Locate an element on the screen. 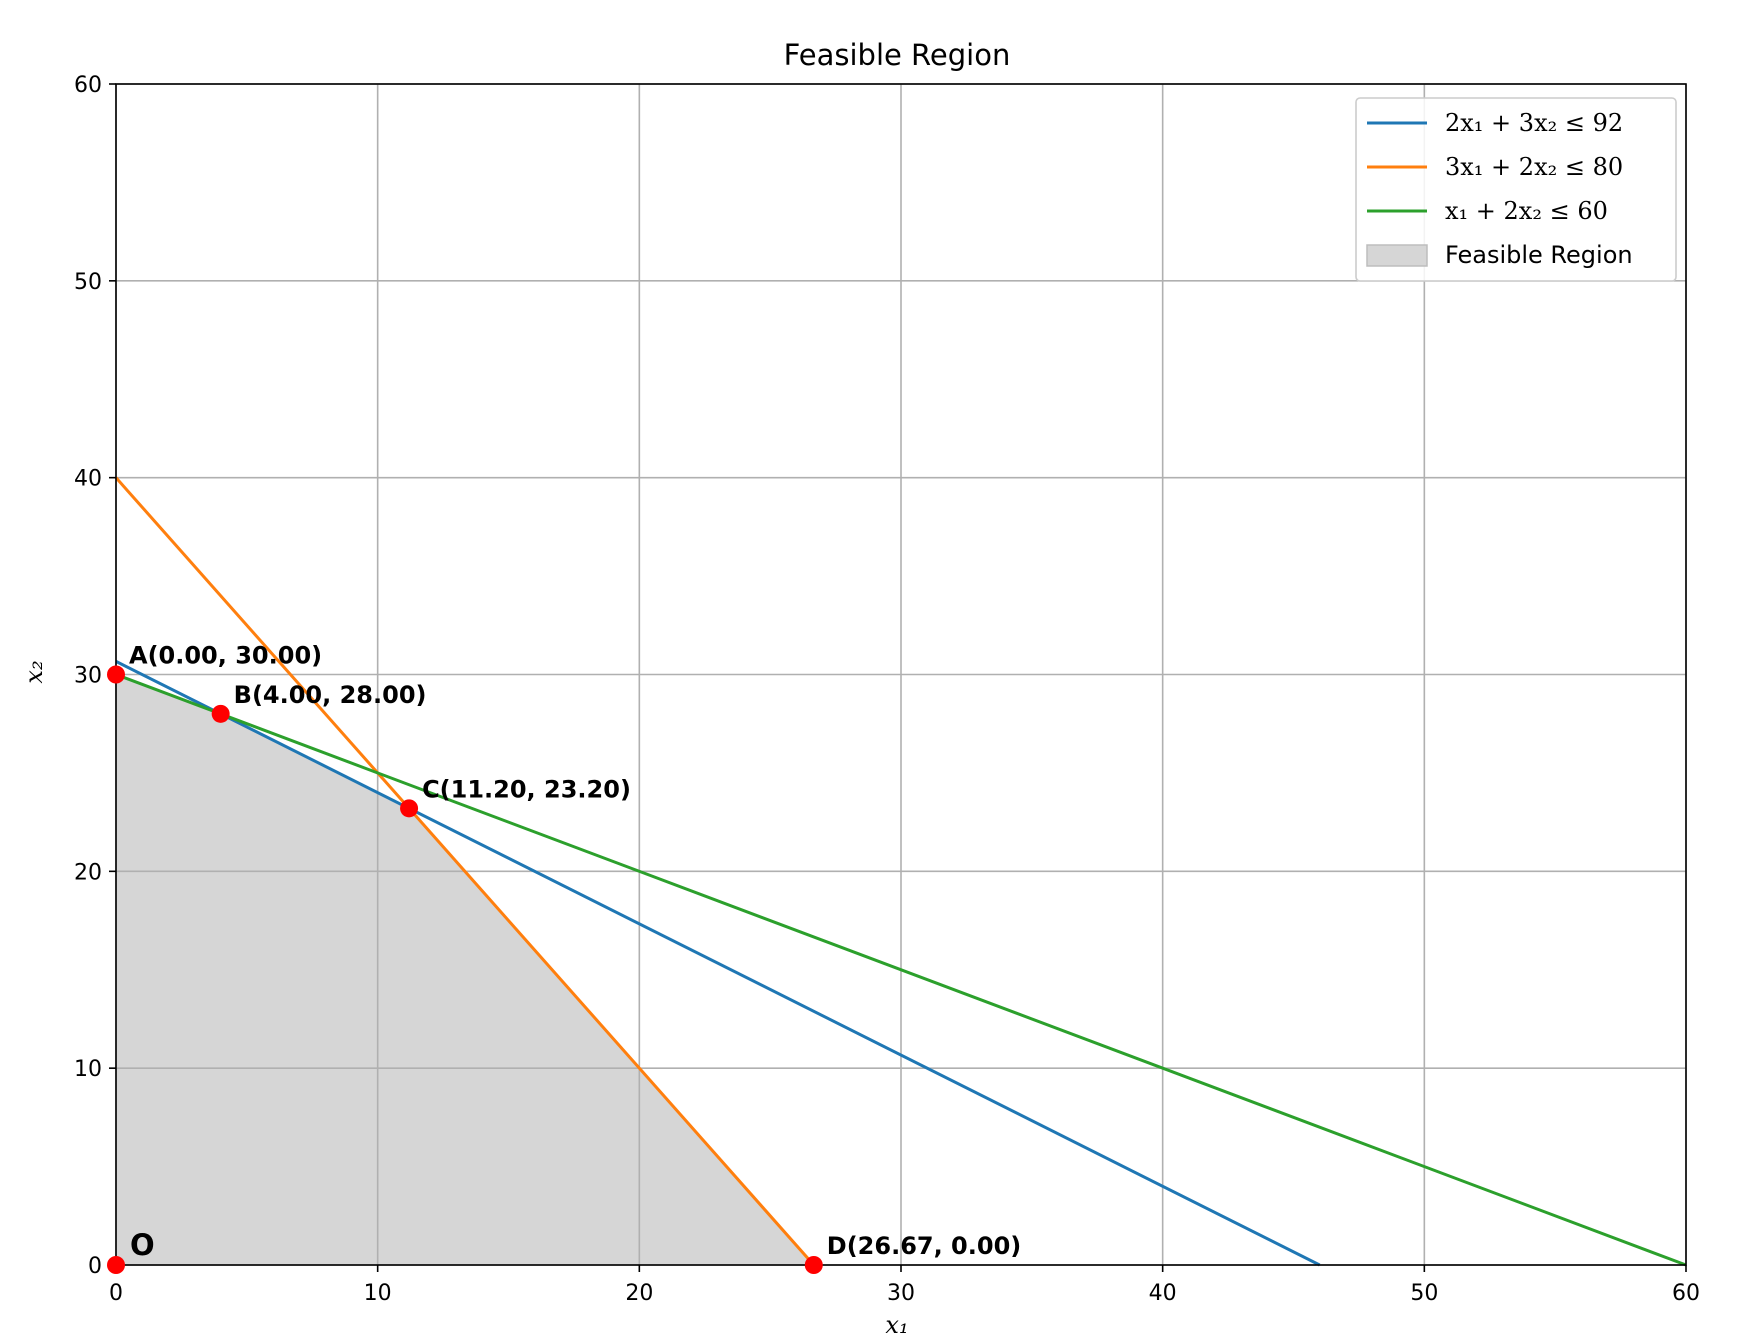 The width and height of the screenshot is (1761, 1336). legend-label-1: 2x₁ + 3x₂ ≤ 92 is located at coordinates (1534, 123).